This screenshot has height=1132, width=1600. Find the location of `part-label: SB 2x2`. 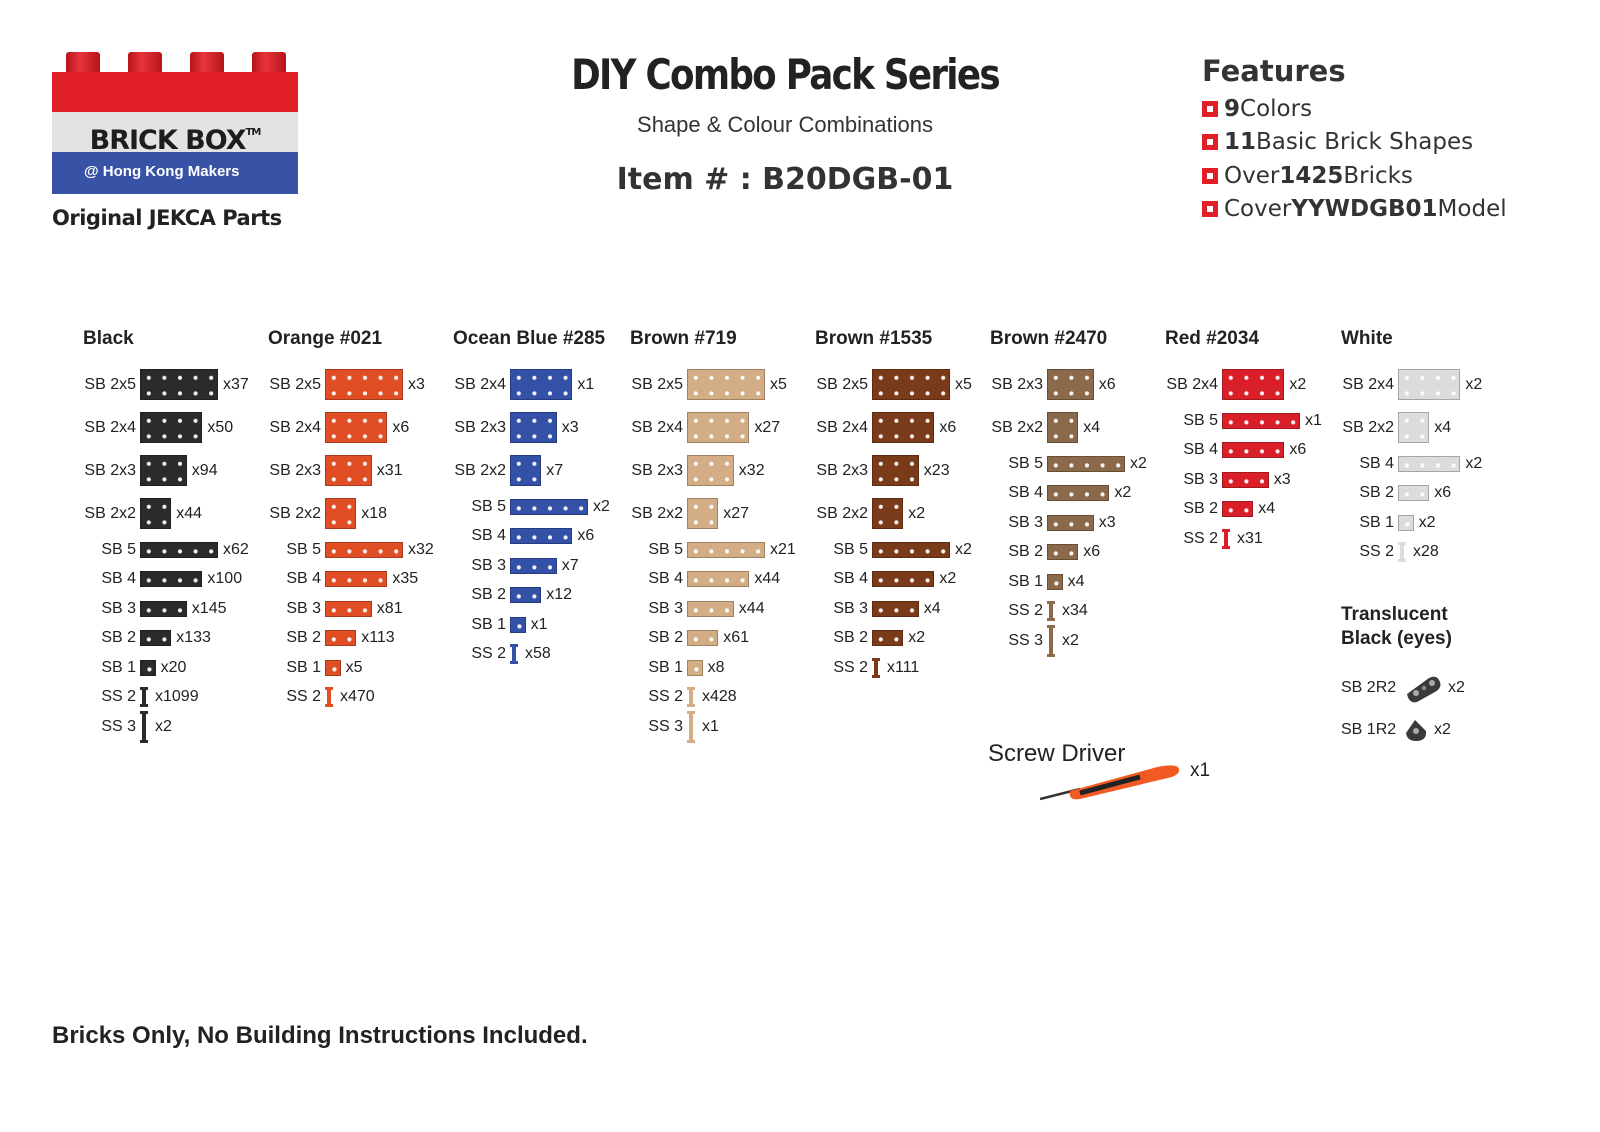

part-label: SB 2x2 is located at coordinates (480, 470).